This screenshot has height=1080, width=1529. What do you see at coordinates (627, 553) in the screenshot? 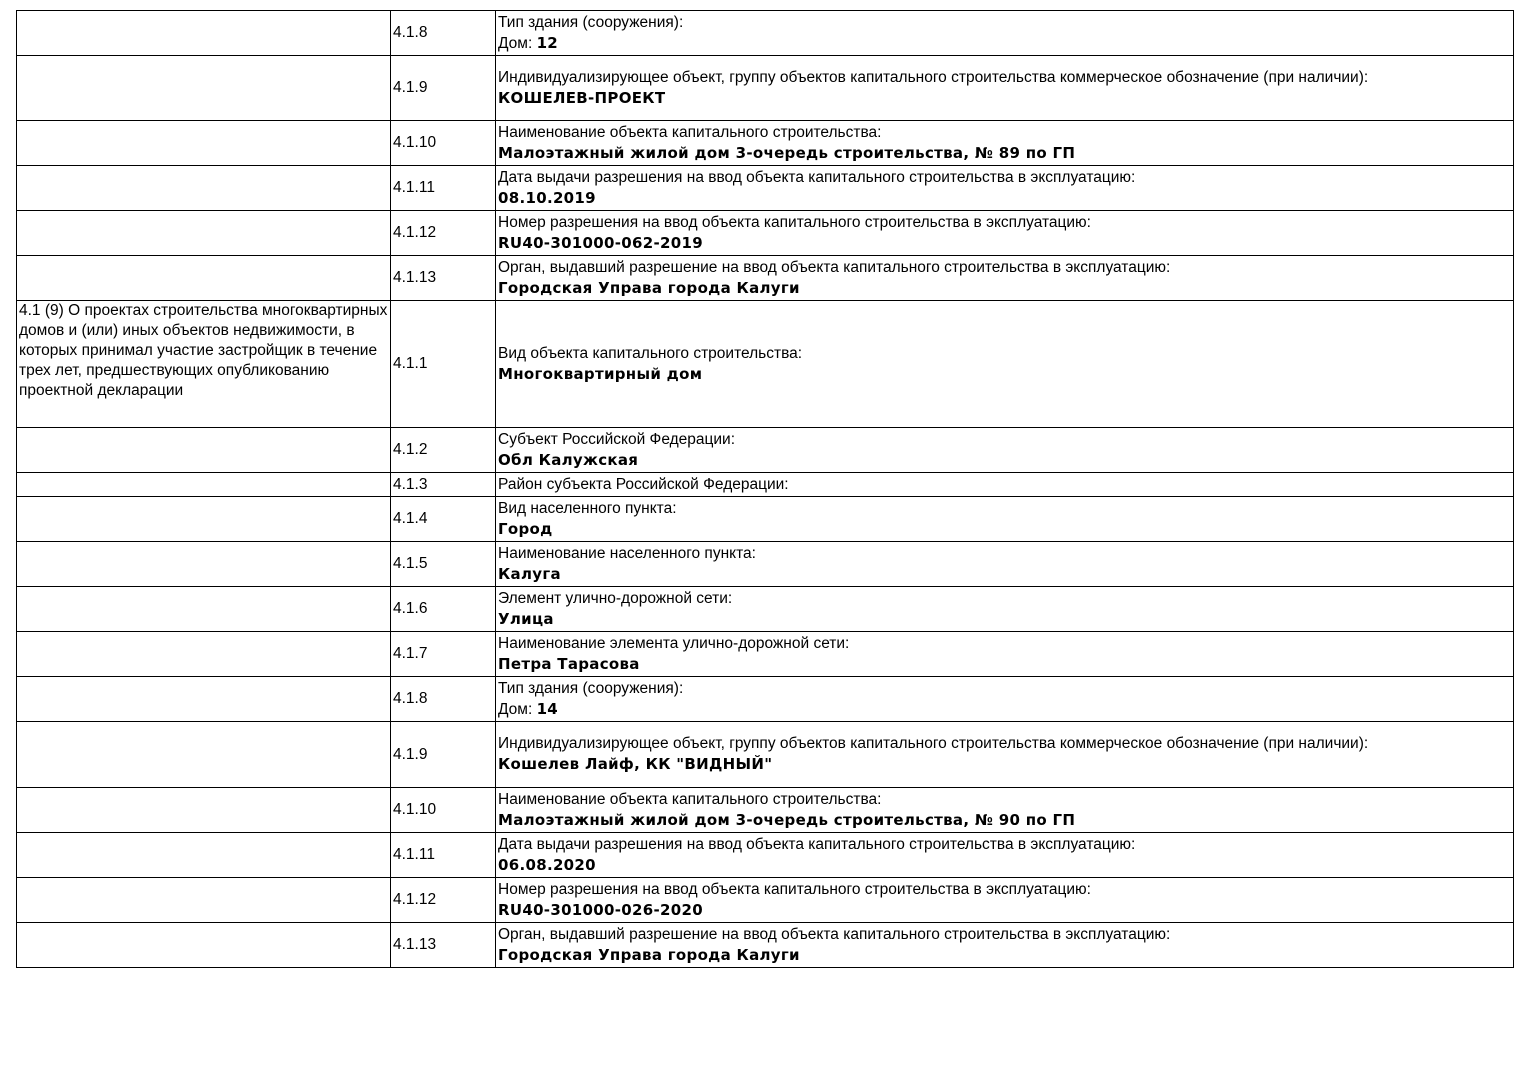
I see `item-label: Наименование населенного пункта:` at bounding box center [627, 553].